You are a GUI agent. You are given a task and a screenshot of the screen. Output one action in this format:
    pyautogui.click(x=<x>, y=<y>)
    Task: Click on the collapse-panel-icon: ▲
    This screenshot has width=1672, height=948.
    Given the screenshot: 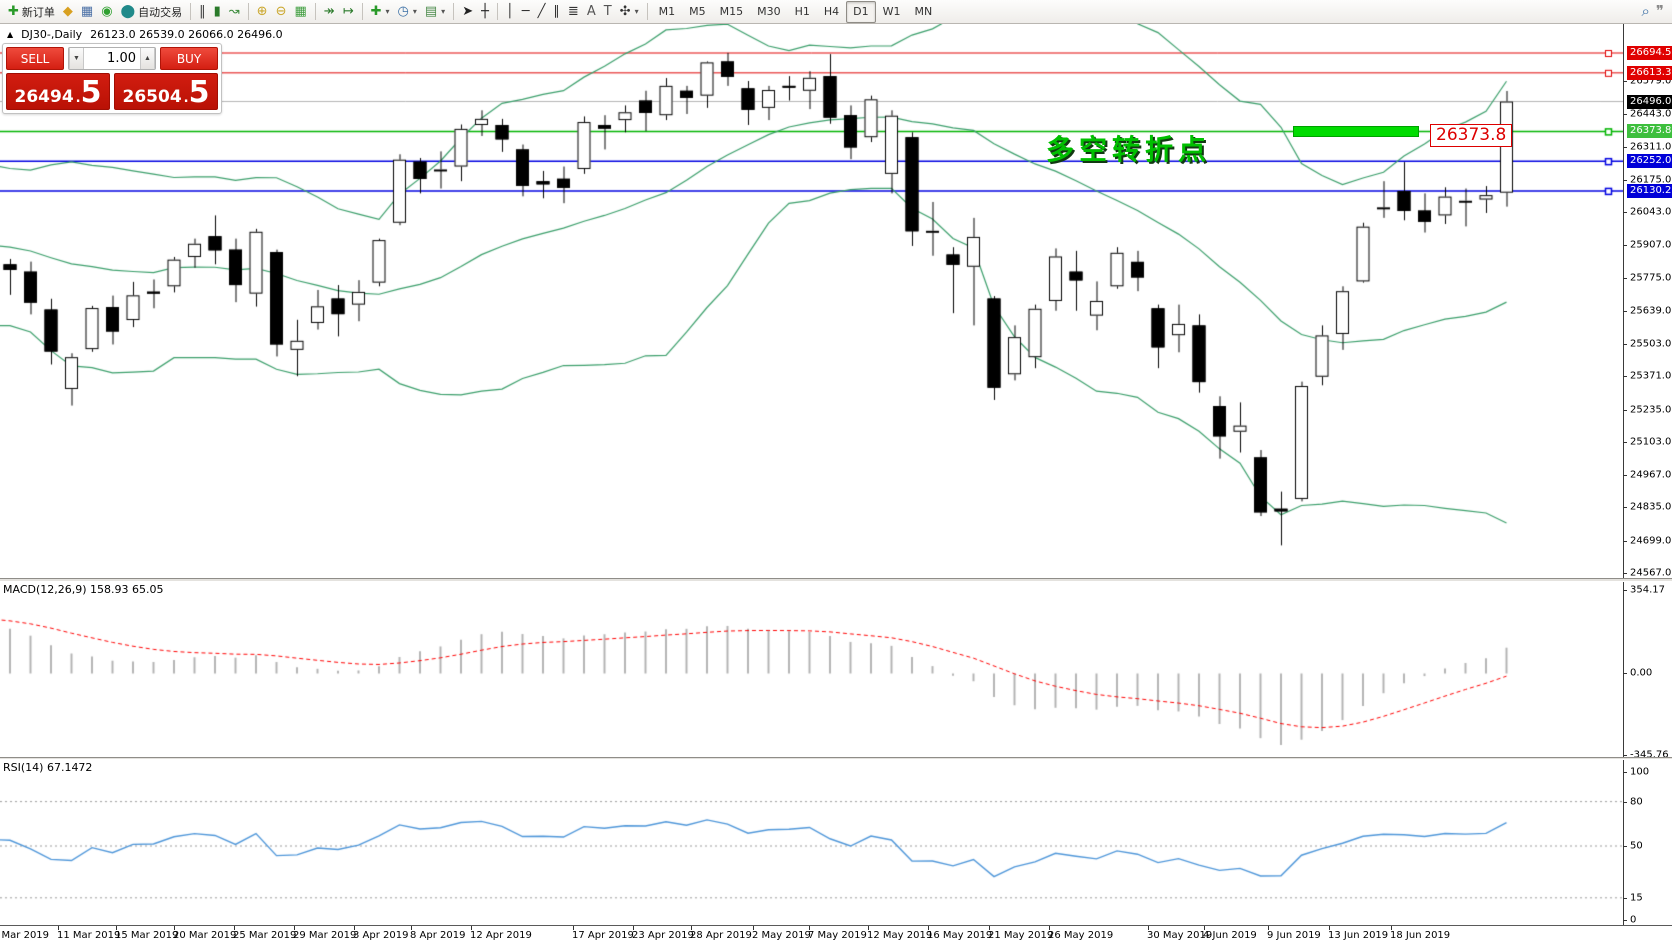 What is the action you would take?
    pyautogui.click(x=10, y=34)
    